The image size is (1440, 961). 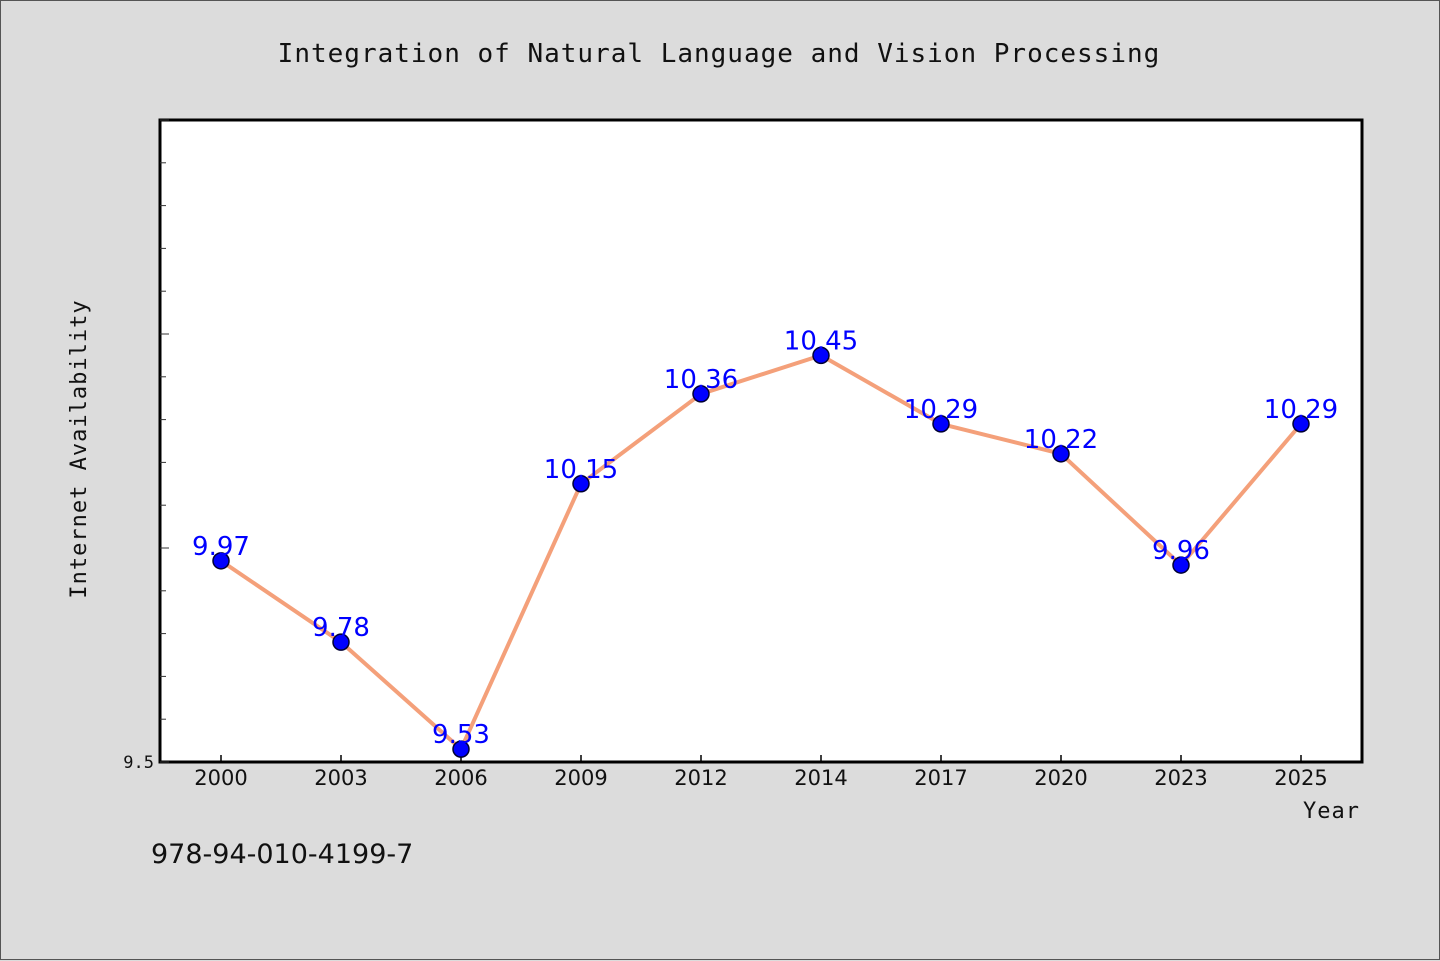 I want to click on x-axis-label: Year, so click(x=1331, y=811).